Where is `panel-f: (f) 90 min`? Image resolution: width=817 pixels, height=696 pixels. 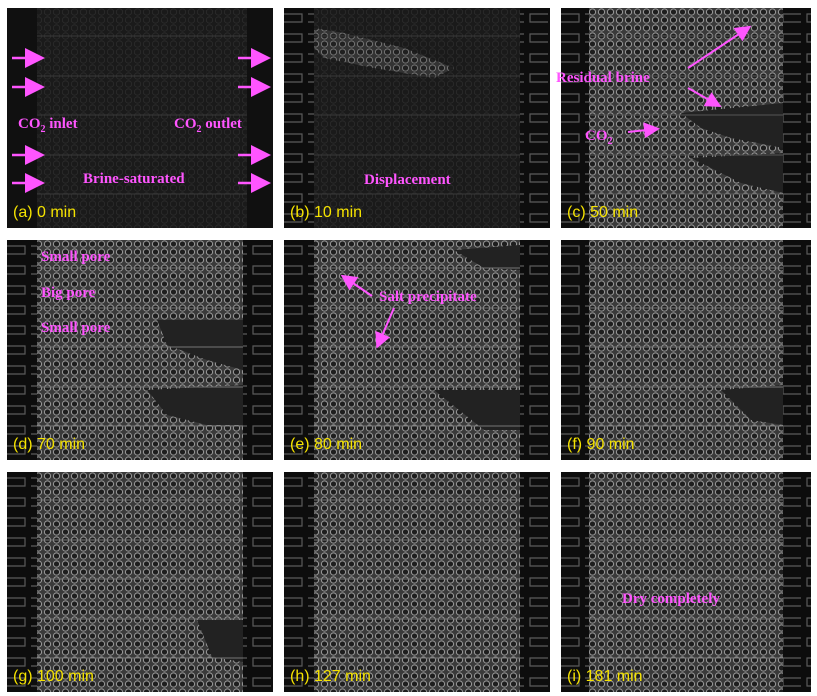 panel-f: (f) 90 min is located at coordinates (686, 350).